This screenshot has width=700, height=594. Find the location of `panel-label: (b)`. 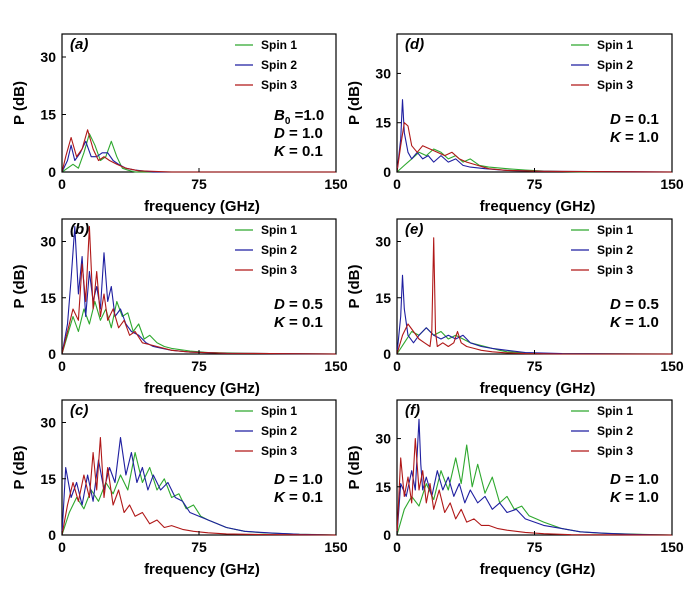

panel-label: (b) is located at coordinates (79, 229).